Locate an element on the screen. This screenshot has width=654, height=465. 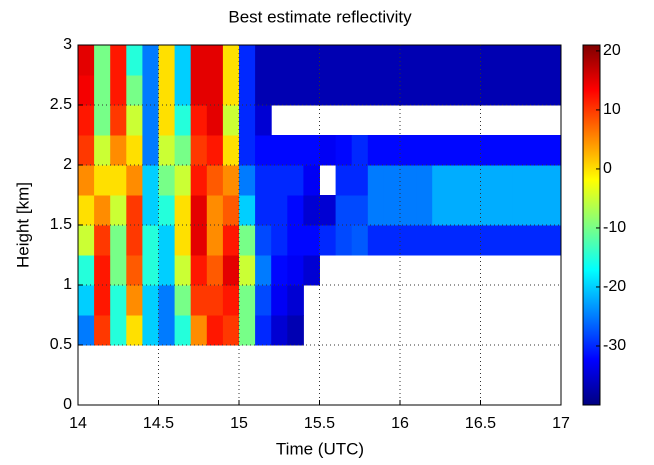
y-tick-label: 1.5 is located at coordinates (61, 224).